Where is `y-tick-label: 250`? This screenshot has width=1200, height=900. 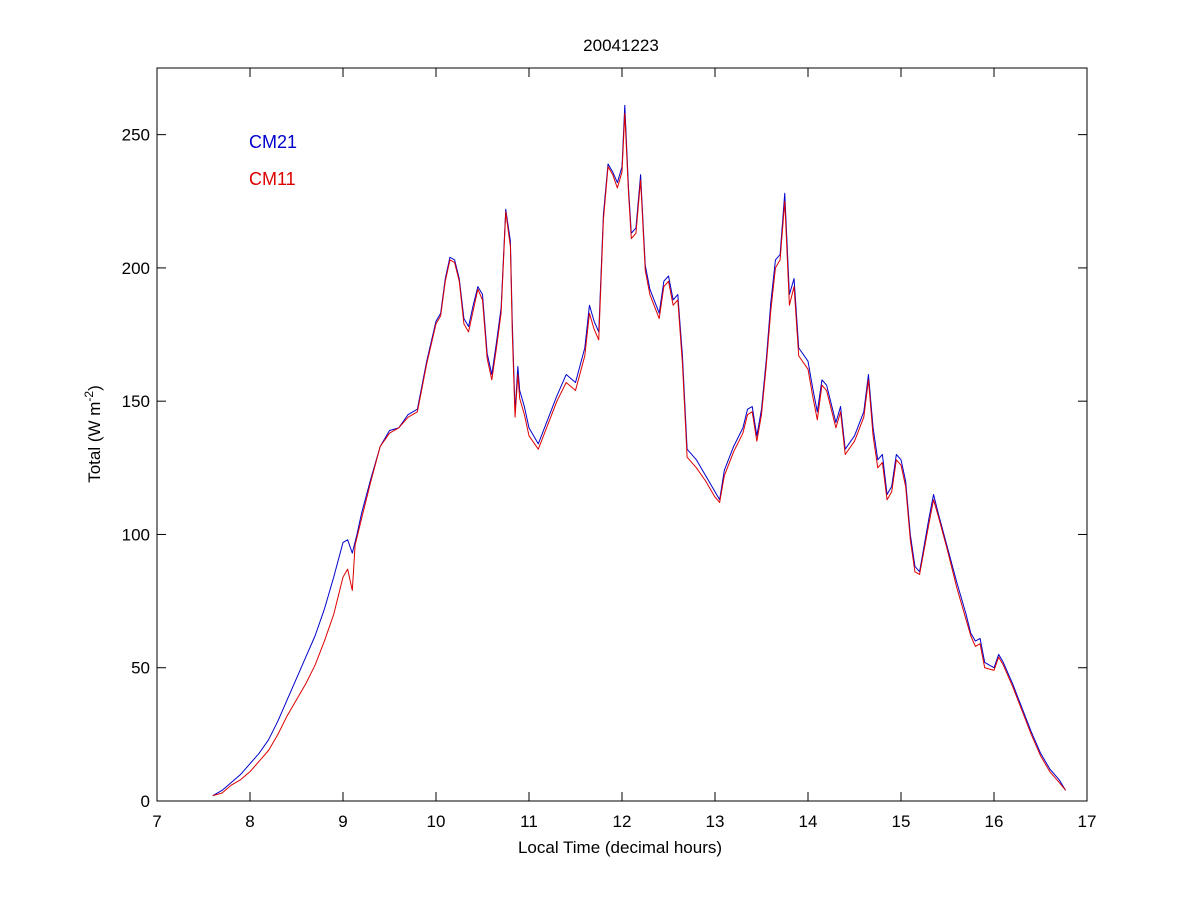
y-tick-label: 250 is located at coordinates (136, 135).